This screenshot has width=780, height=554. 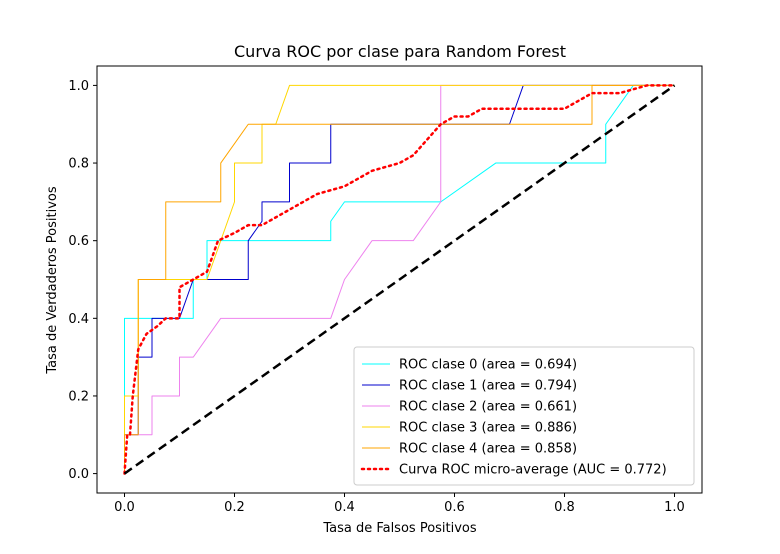 What do you see at coordinates (78, 474) in the screenshot?
I see `y-tick-label: 0.0` at bounding box center [78, 474].